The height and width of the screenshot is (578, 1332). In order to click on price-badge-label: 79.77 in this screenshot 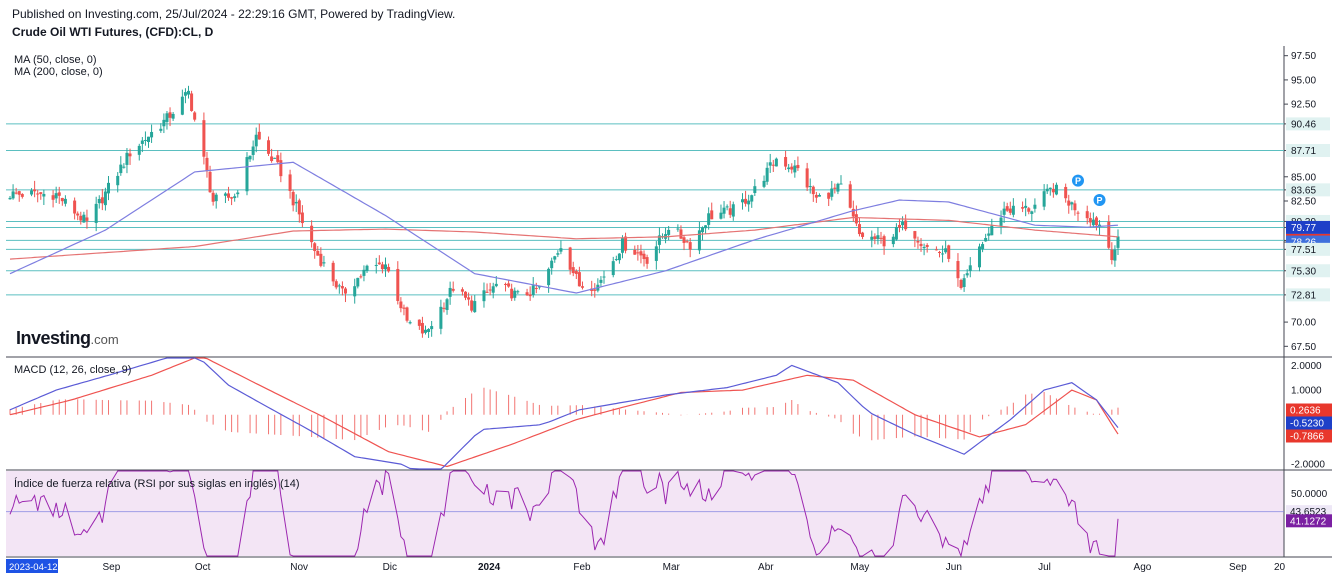, I will do `click(1303, 228)`.